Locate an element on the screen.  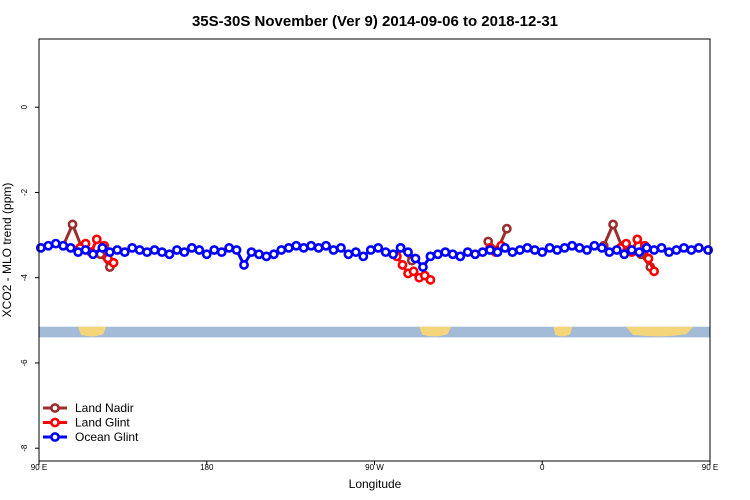
y-tick-label: -4 is located at coordinates (24, 278).